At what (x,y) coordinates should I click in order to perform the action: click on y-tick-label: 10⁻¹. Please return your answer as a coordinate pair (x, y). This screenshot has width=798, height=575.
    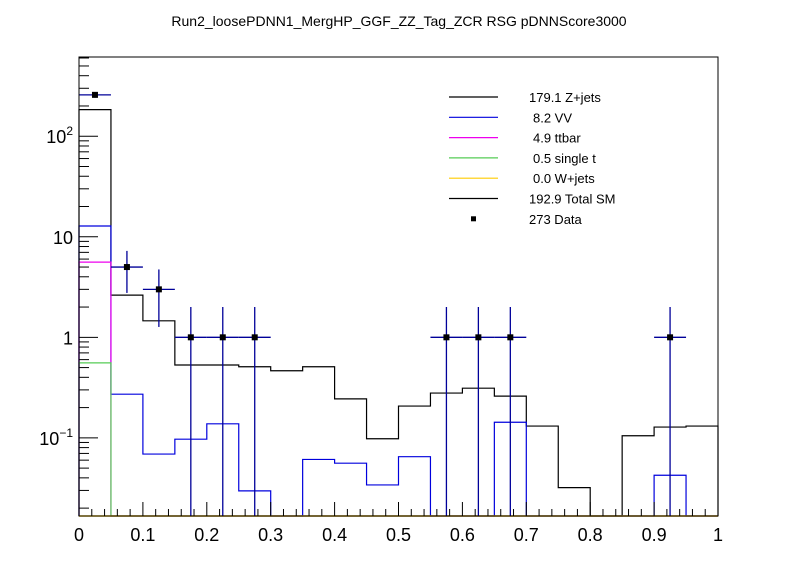
    Looking at the image, I should click on (56, 437).